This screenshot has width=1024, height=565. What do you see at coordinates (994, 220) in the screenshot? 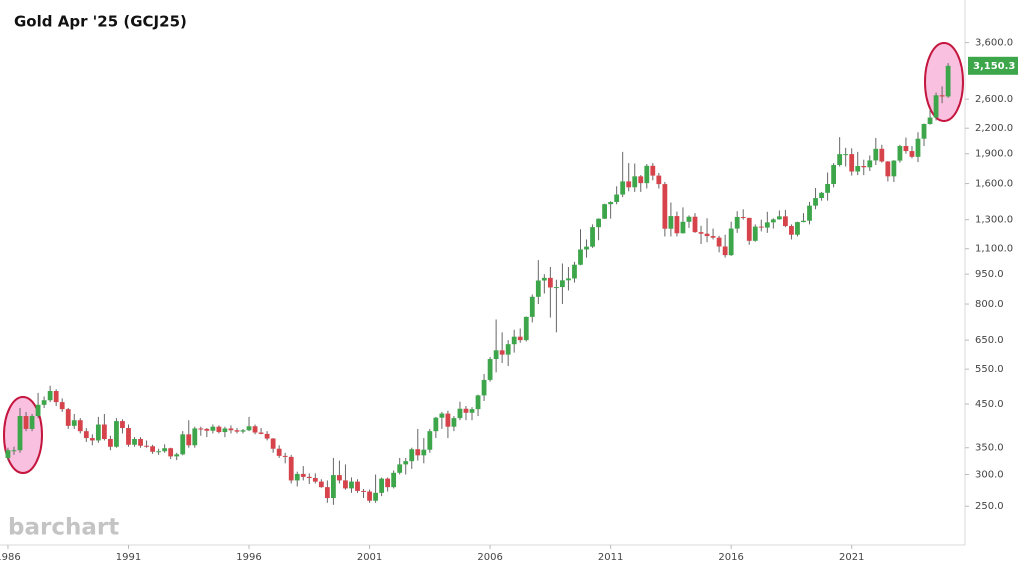
I see `y-tick-label: 1,300.0` at bounding box center [994, 220].